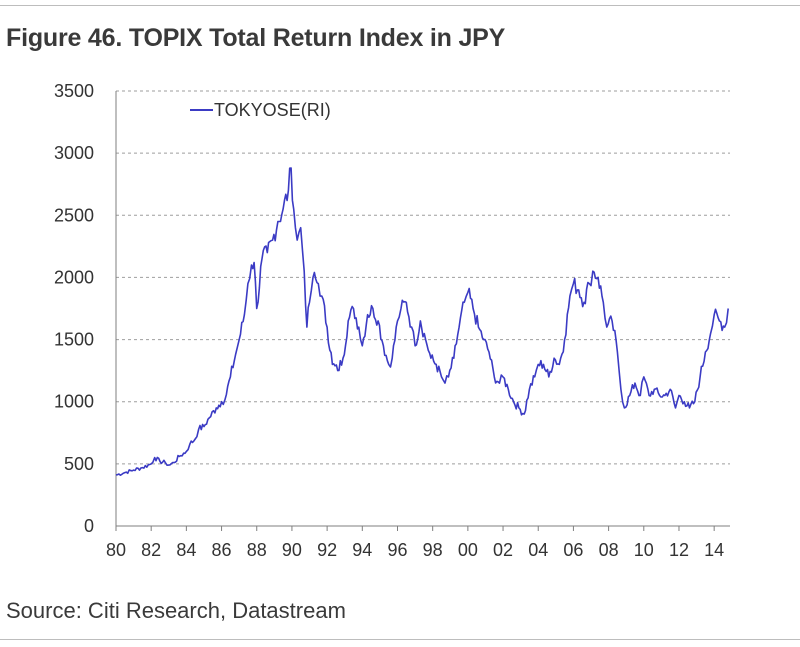  Describe the element at coordinates (257, 550) in the screenshot. I see `x-tick-88: 88` at that location.